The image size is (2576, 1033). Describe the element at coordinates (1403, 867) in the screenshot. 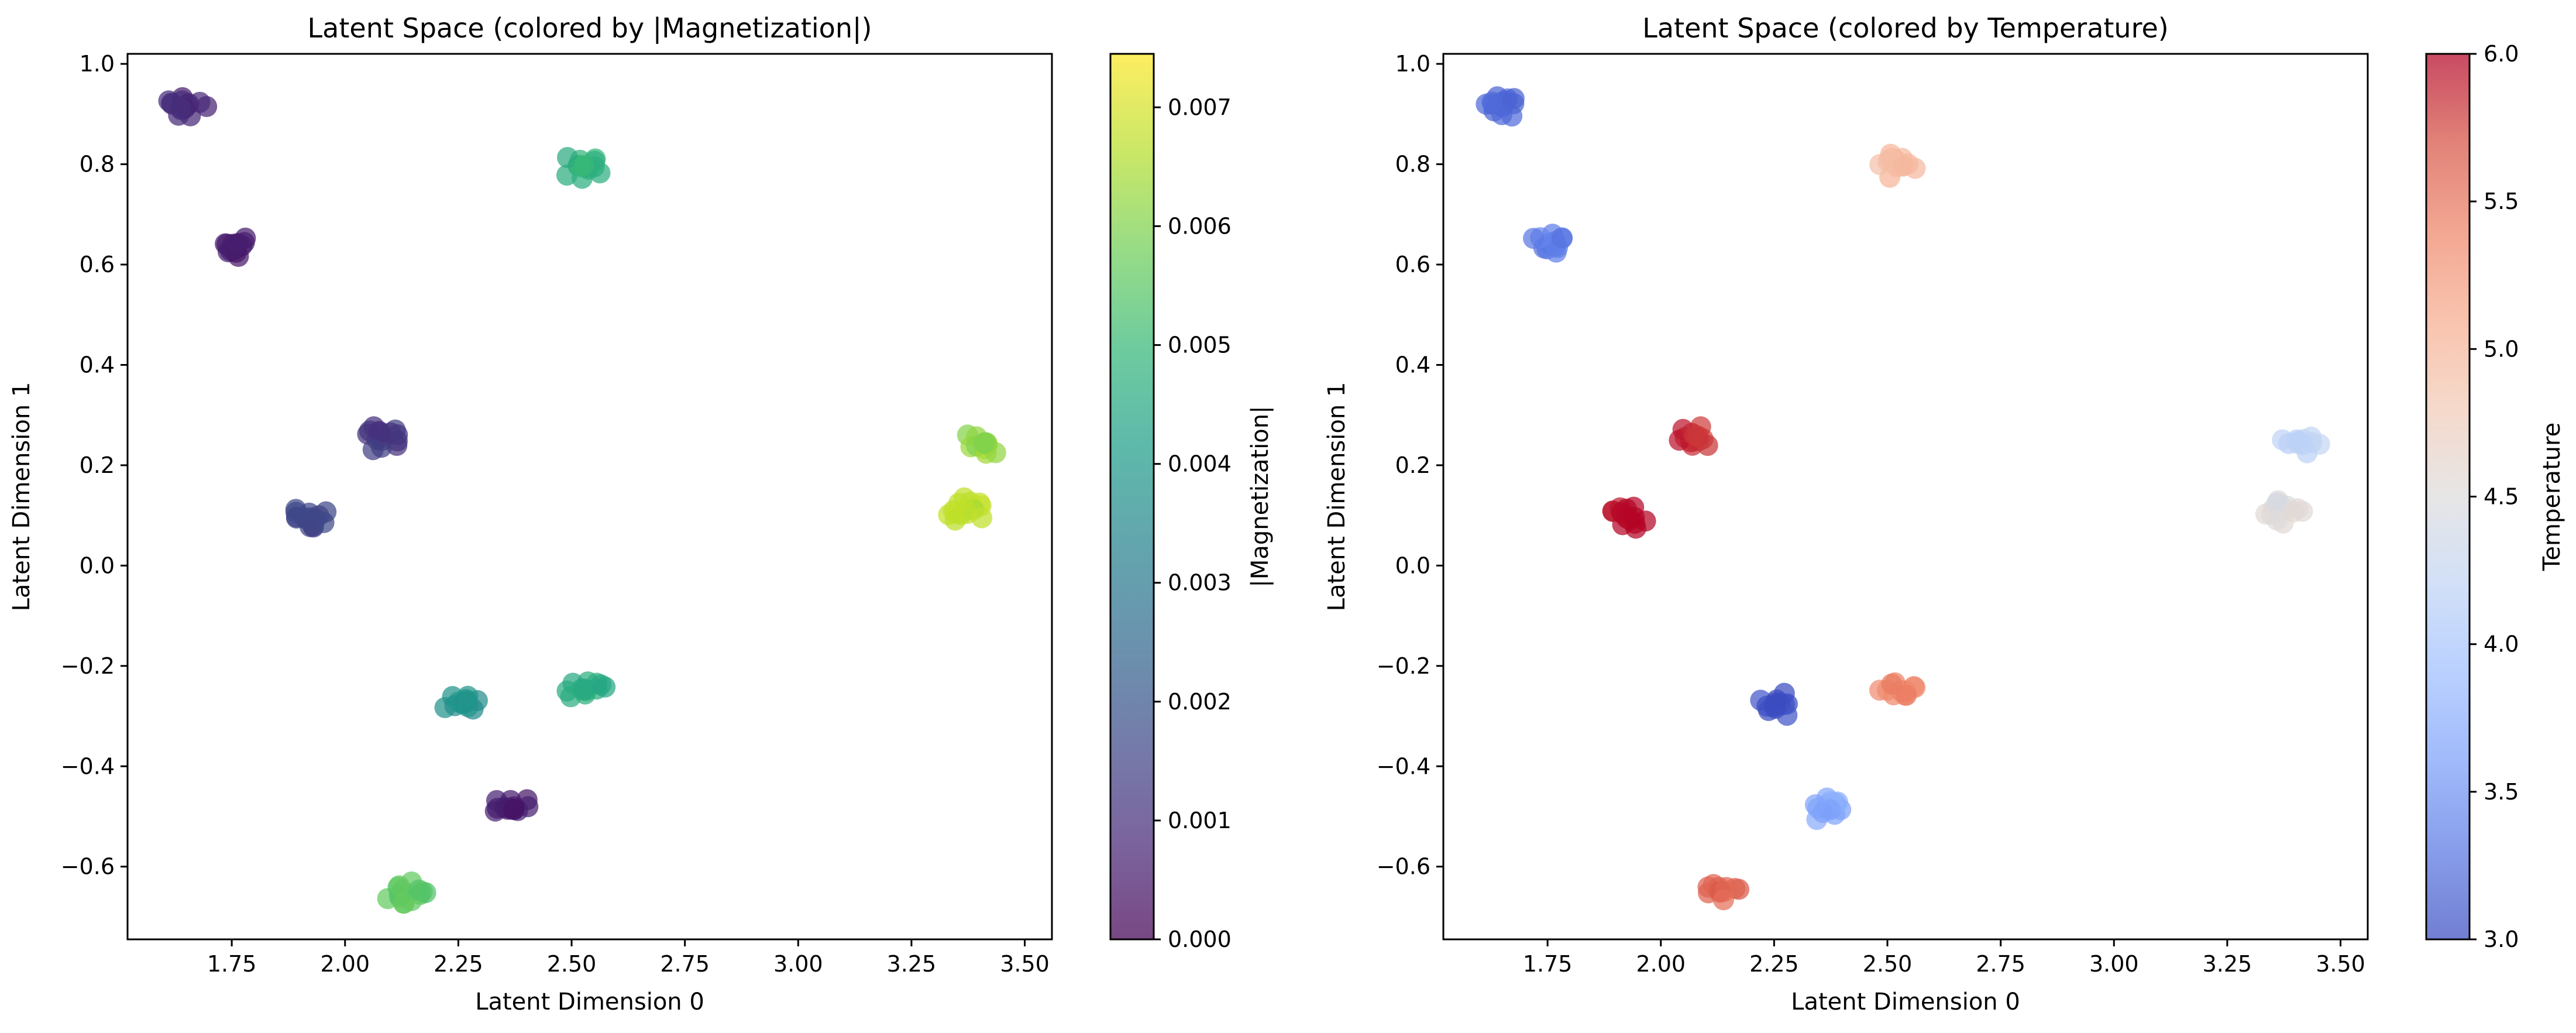

I see `y-tick-label: −0.6` at that location.